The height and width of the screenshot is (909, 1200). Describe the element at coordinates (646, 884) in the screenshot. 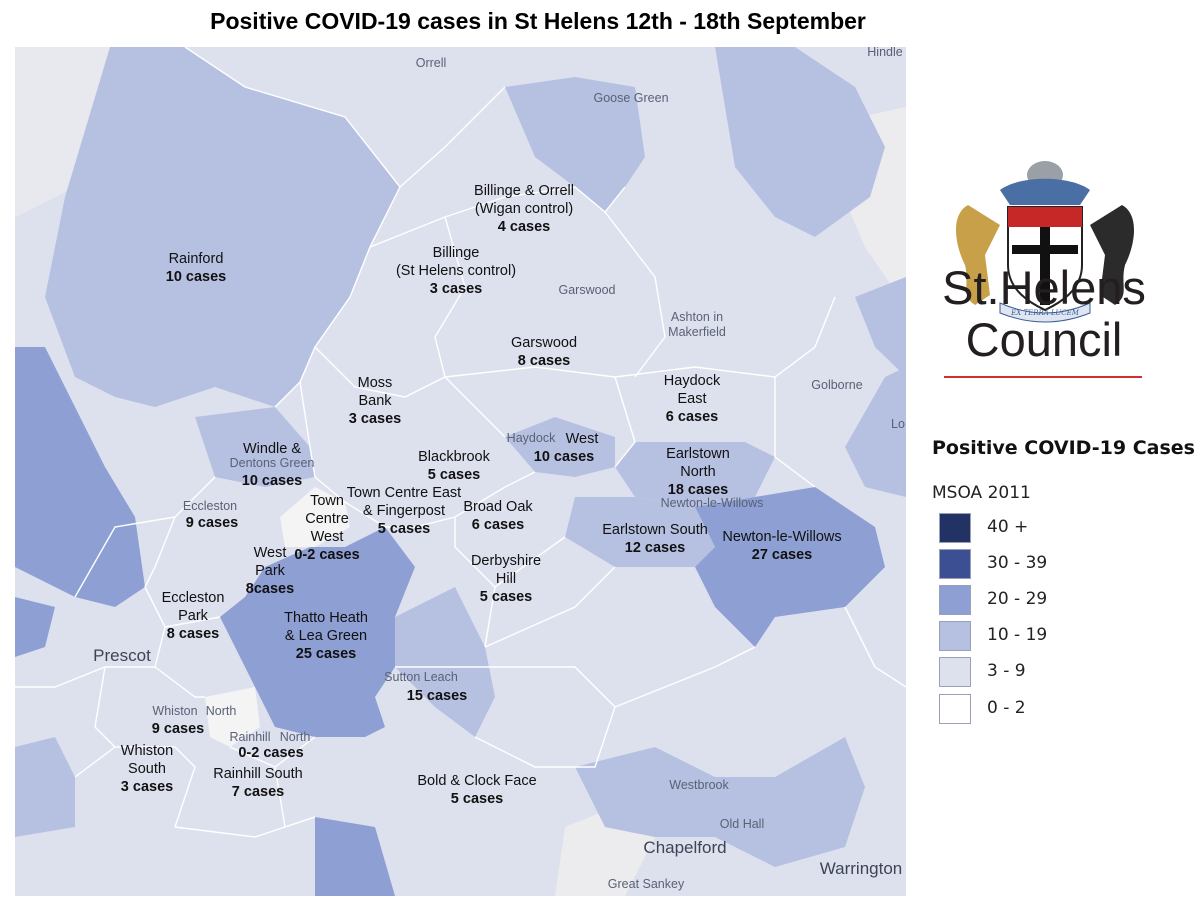

I see `place-label: Great Sankey` at that location.